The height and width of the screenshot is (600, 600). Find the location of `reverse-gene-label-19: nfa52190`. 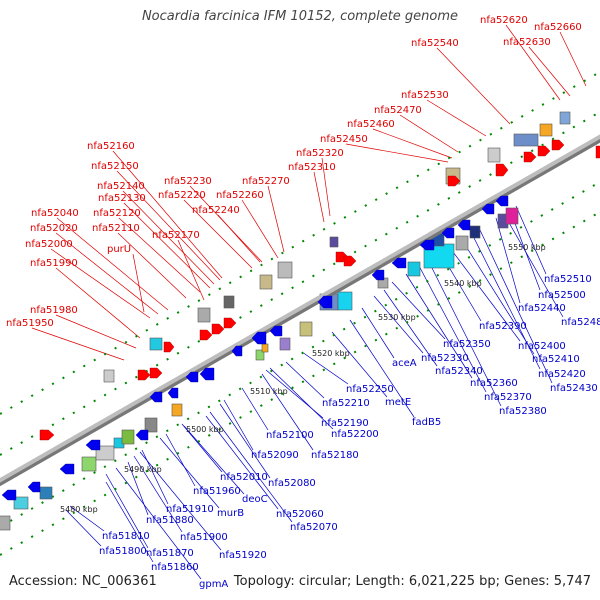

reverse-gene-label-19: nfa52190 is located at coordinates (345, 423).